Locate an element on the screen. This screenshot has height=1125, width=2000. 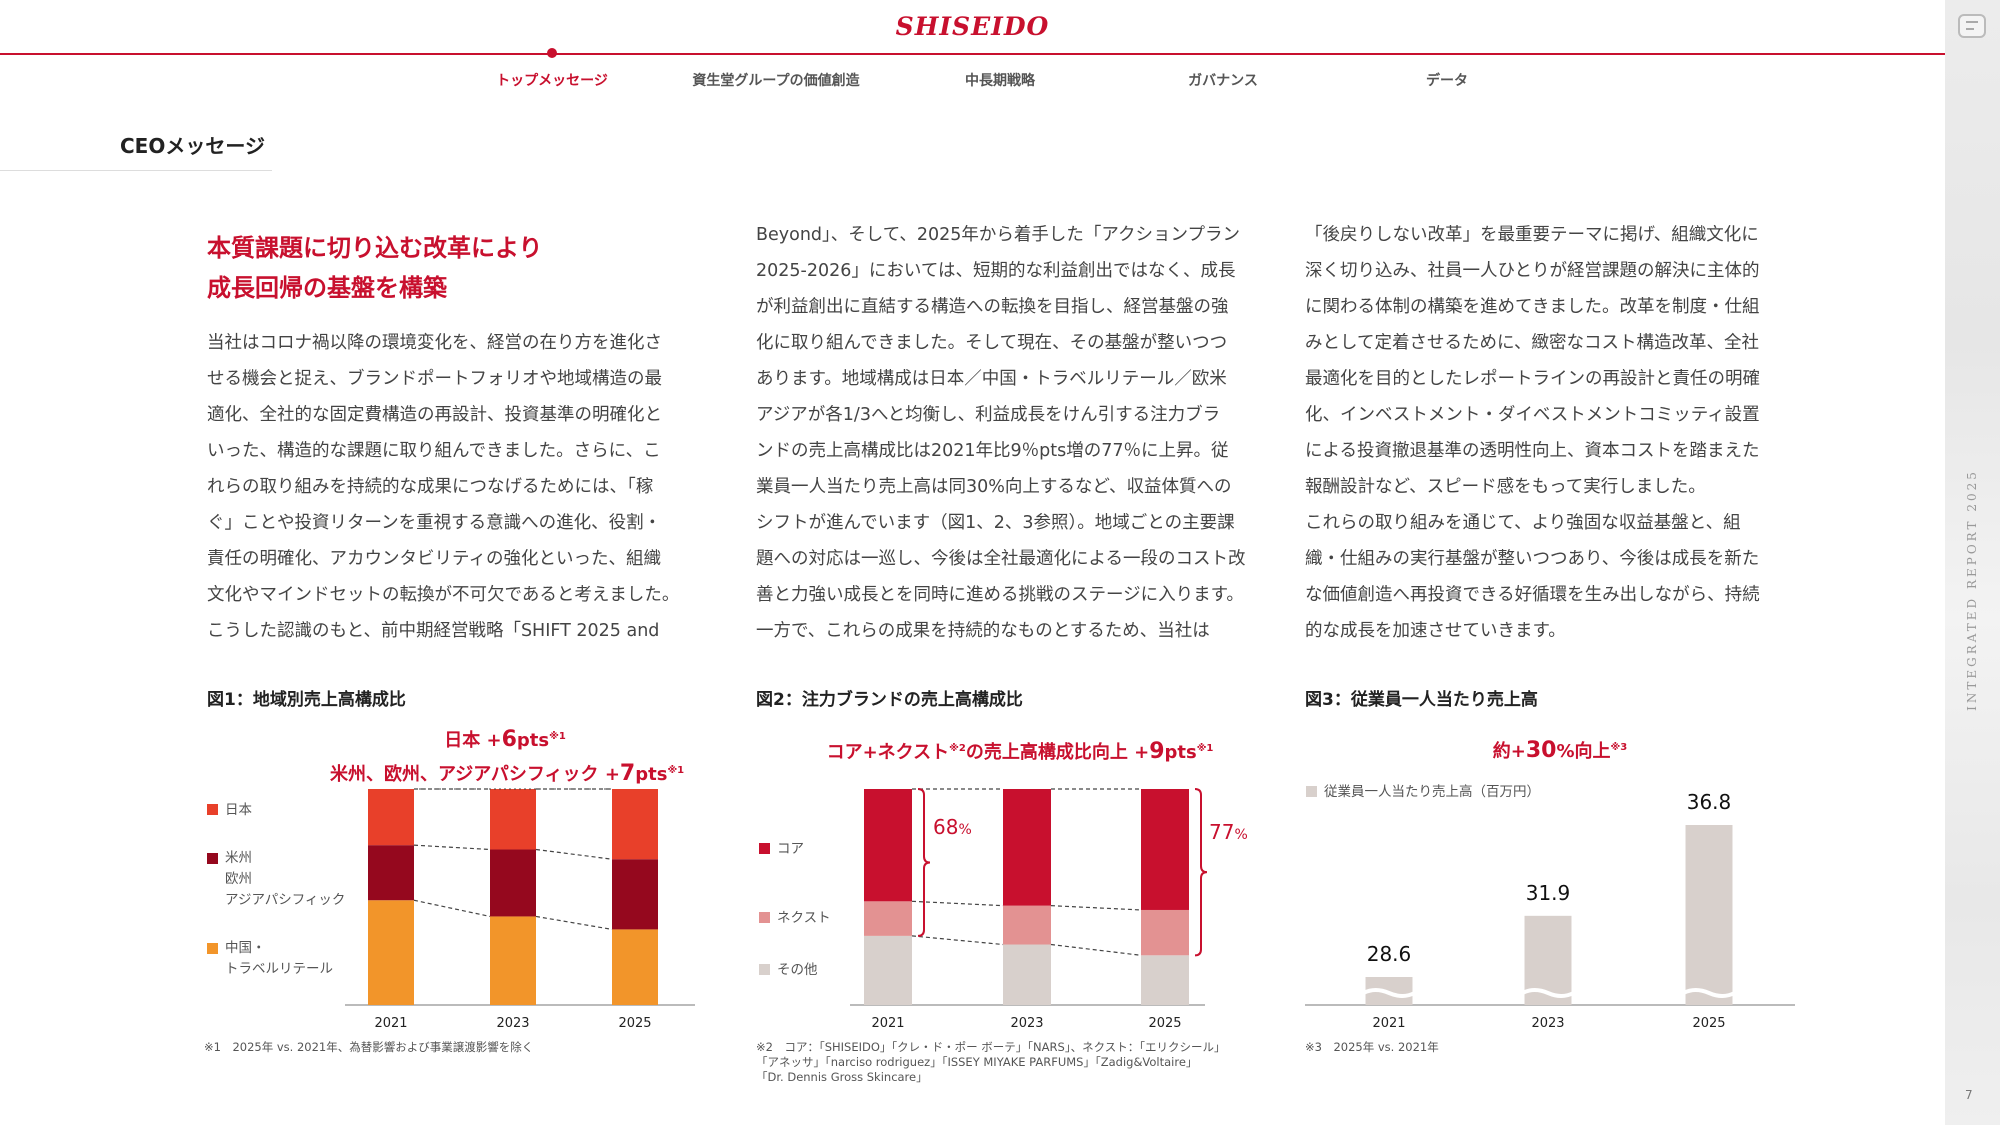
nav-top-message: トップメッセージ is located at coordinates (552, 81).